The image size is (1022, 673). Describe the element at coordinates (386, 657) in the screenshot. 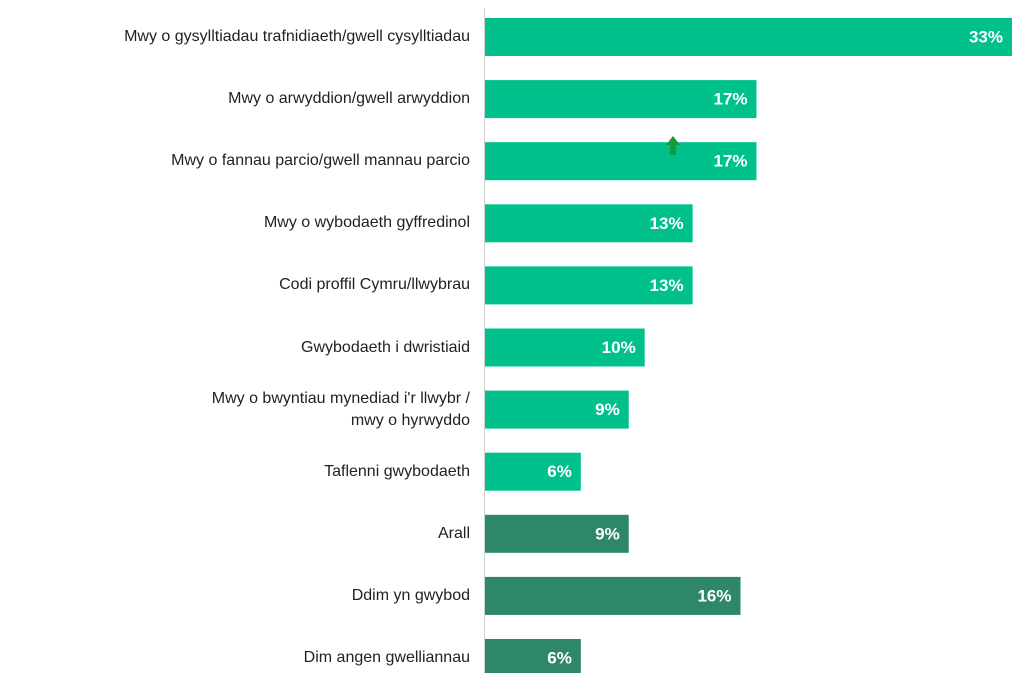

I see `category-label: Dim angen gwelliannau` at that location.